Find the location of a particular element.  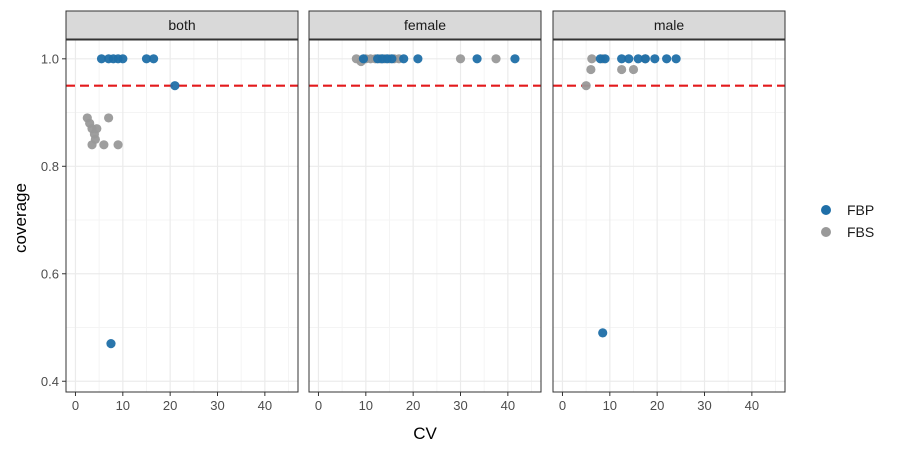

series-FBS is located at coordinates (102, 131).